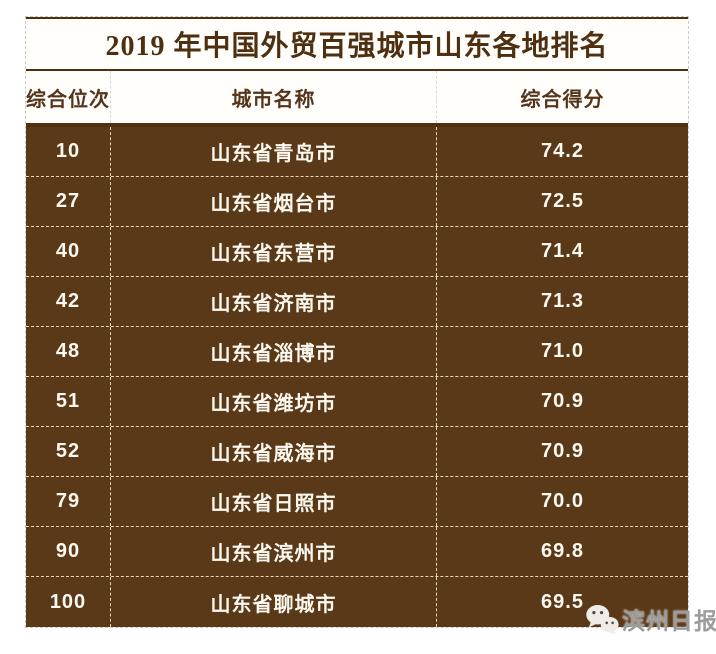 Image resolution: width=716 pixels, height=654 pixels. I want to click on city-cell: 山东省聊城市, so click(274, 602).